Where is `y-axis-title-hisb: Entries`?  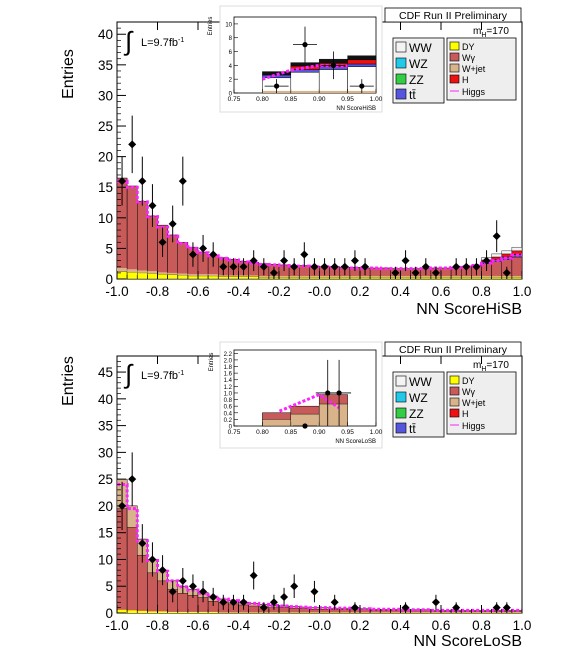
y-axis-title-hisb: Entries is located at coordinates (68, 74).